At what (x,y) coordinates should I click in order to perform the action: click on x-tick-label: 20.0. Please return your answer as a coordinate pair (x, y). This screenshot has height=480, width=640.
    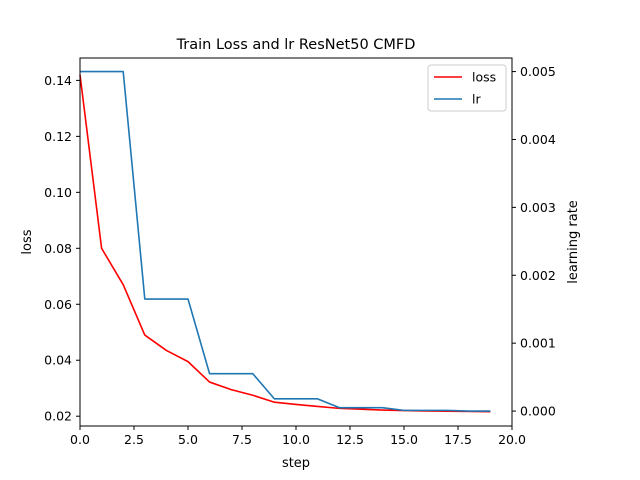
    Looking at the image, I should click on (512, 439).